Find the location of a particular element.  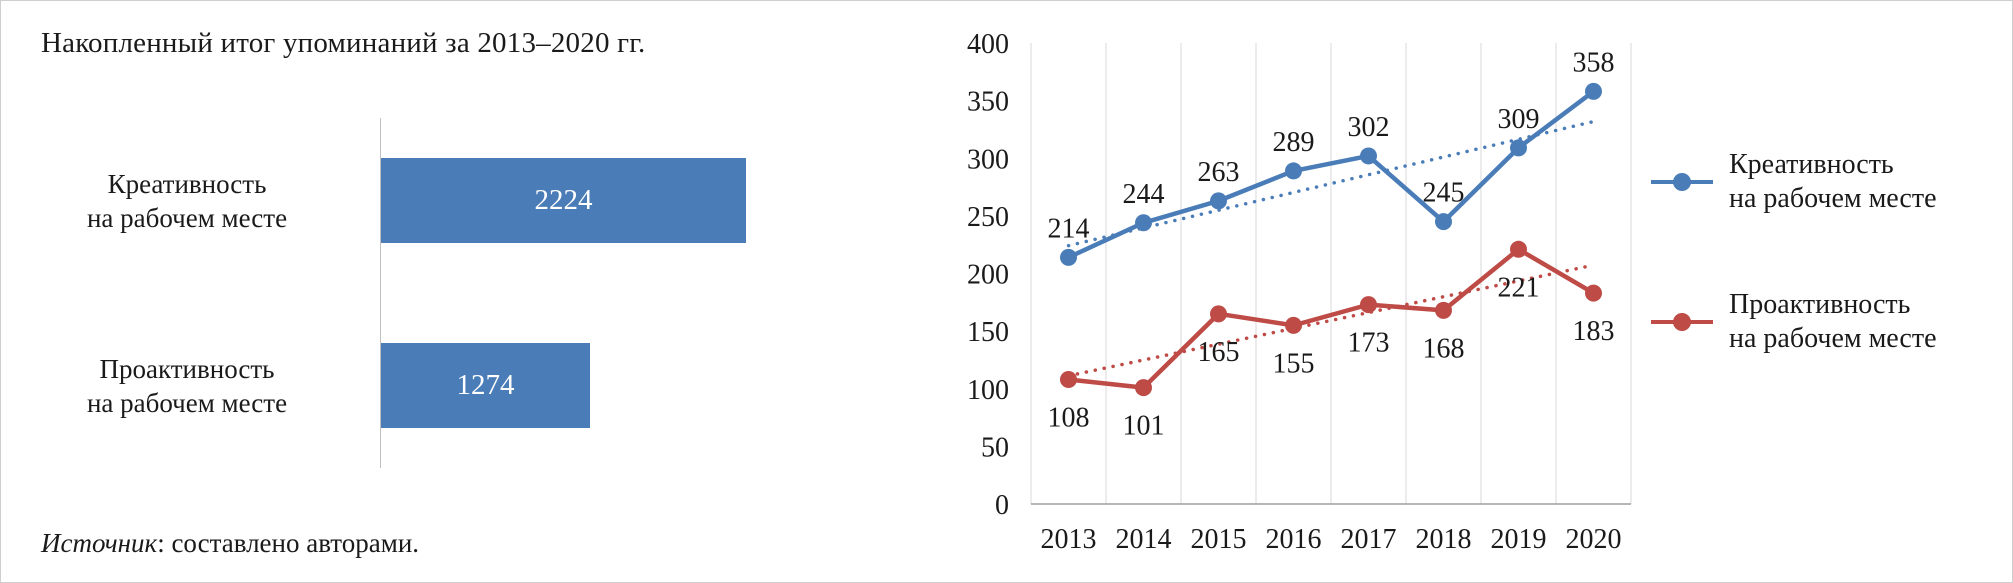

bar-category-line: Креативность is located at coordinates (187, 183).